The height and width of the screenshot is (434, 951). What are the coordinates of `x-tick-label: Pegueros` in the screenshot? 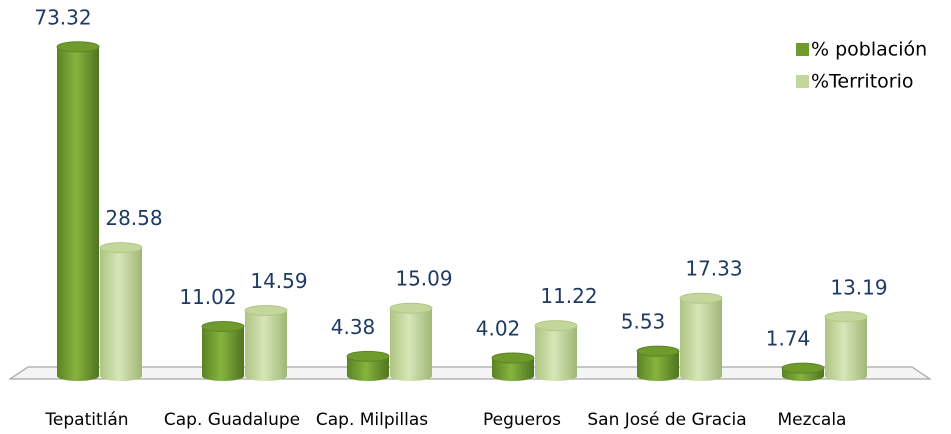 It's located at (522, 420).